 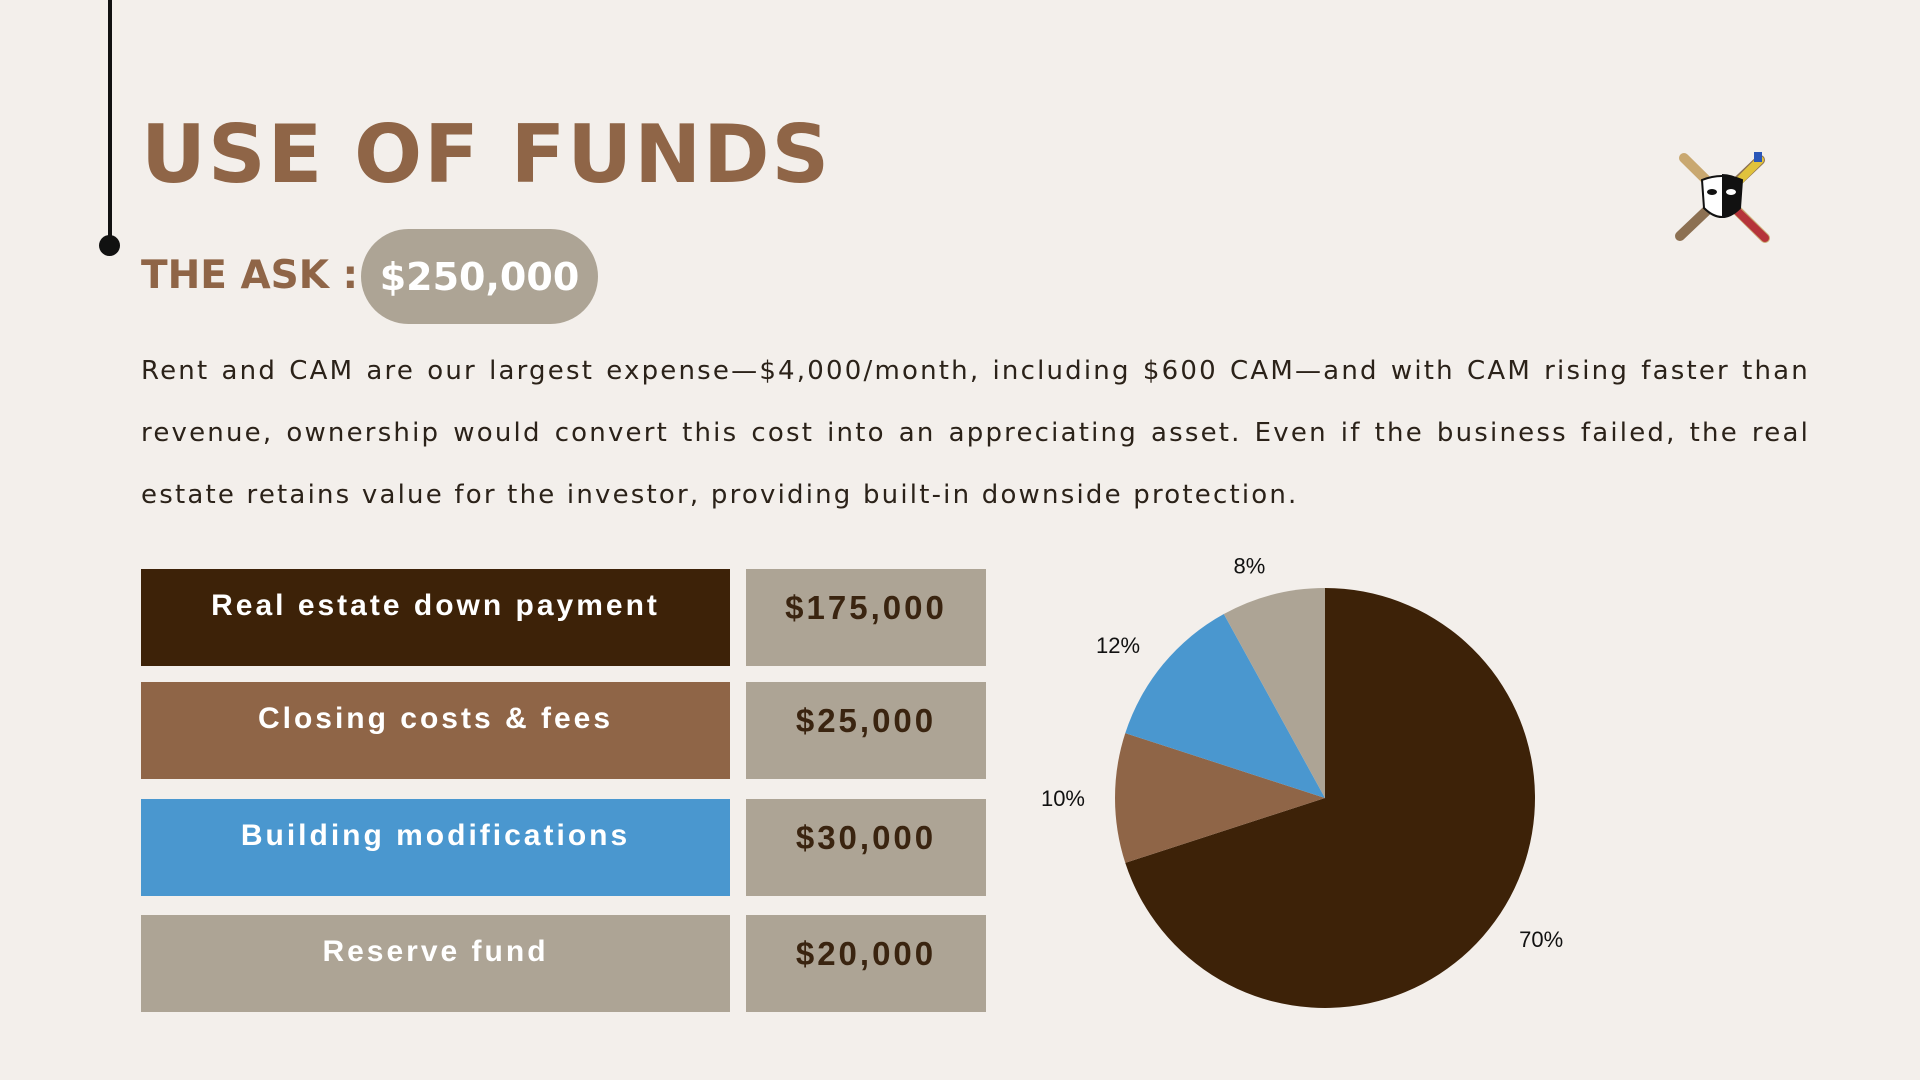 I want to click on pie-label-1: 10%, so click(x=1063, y=798).